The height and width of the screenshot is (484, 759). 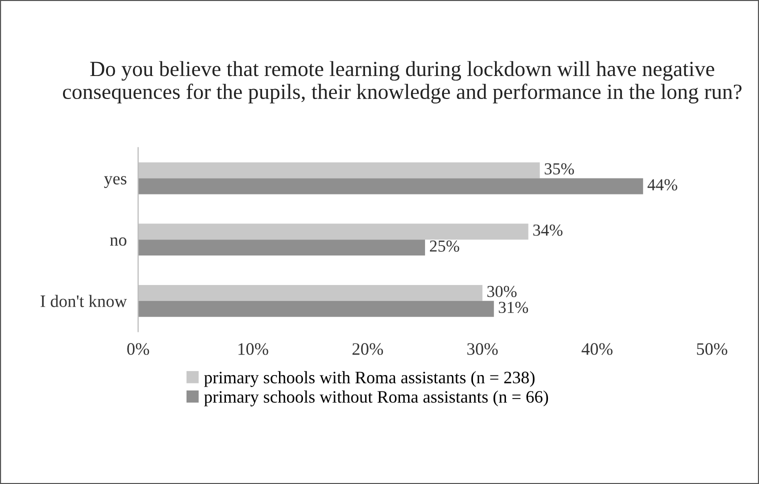 What do you see at coordinates (513, 308) in the screenshot?
I see `data-label: 31%` at bounding box center [513, 308].